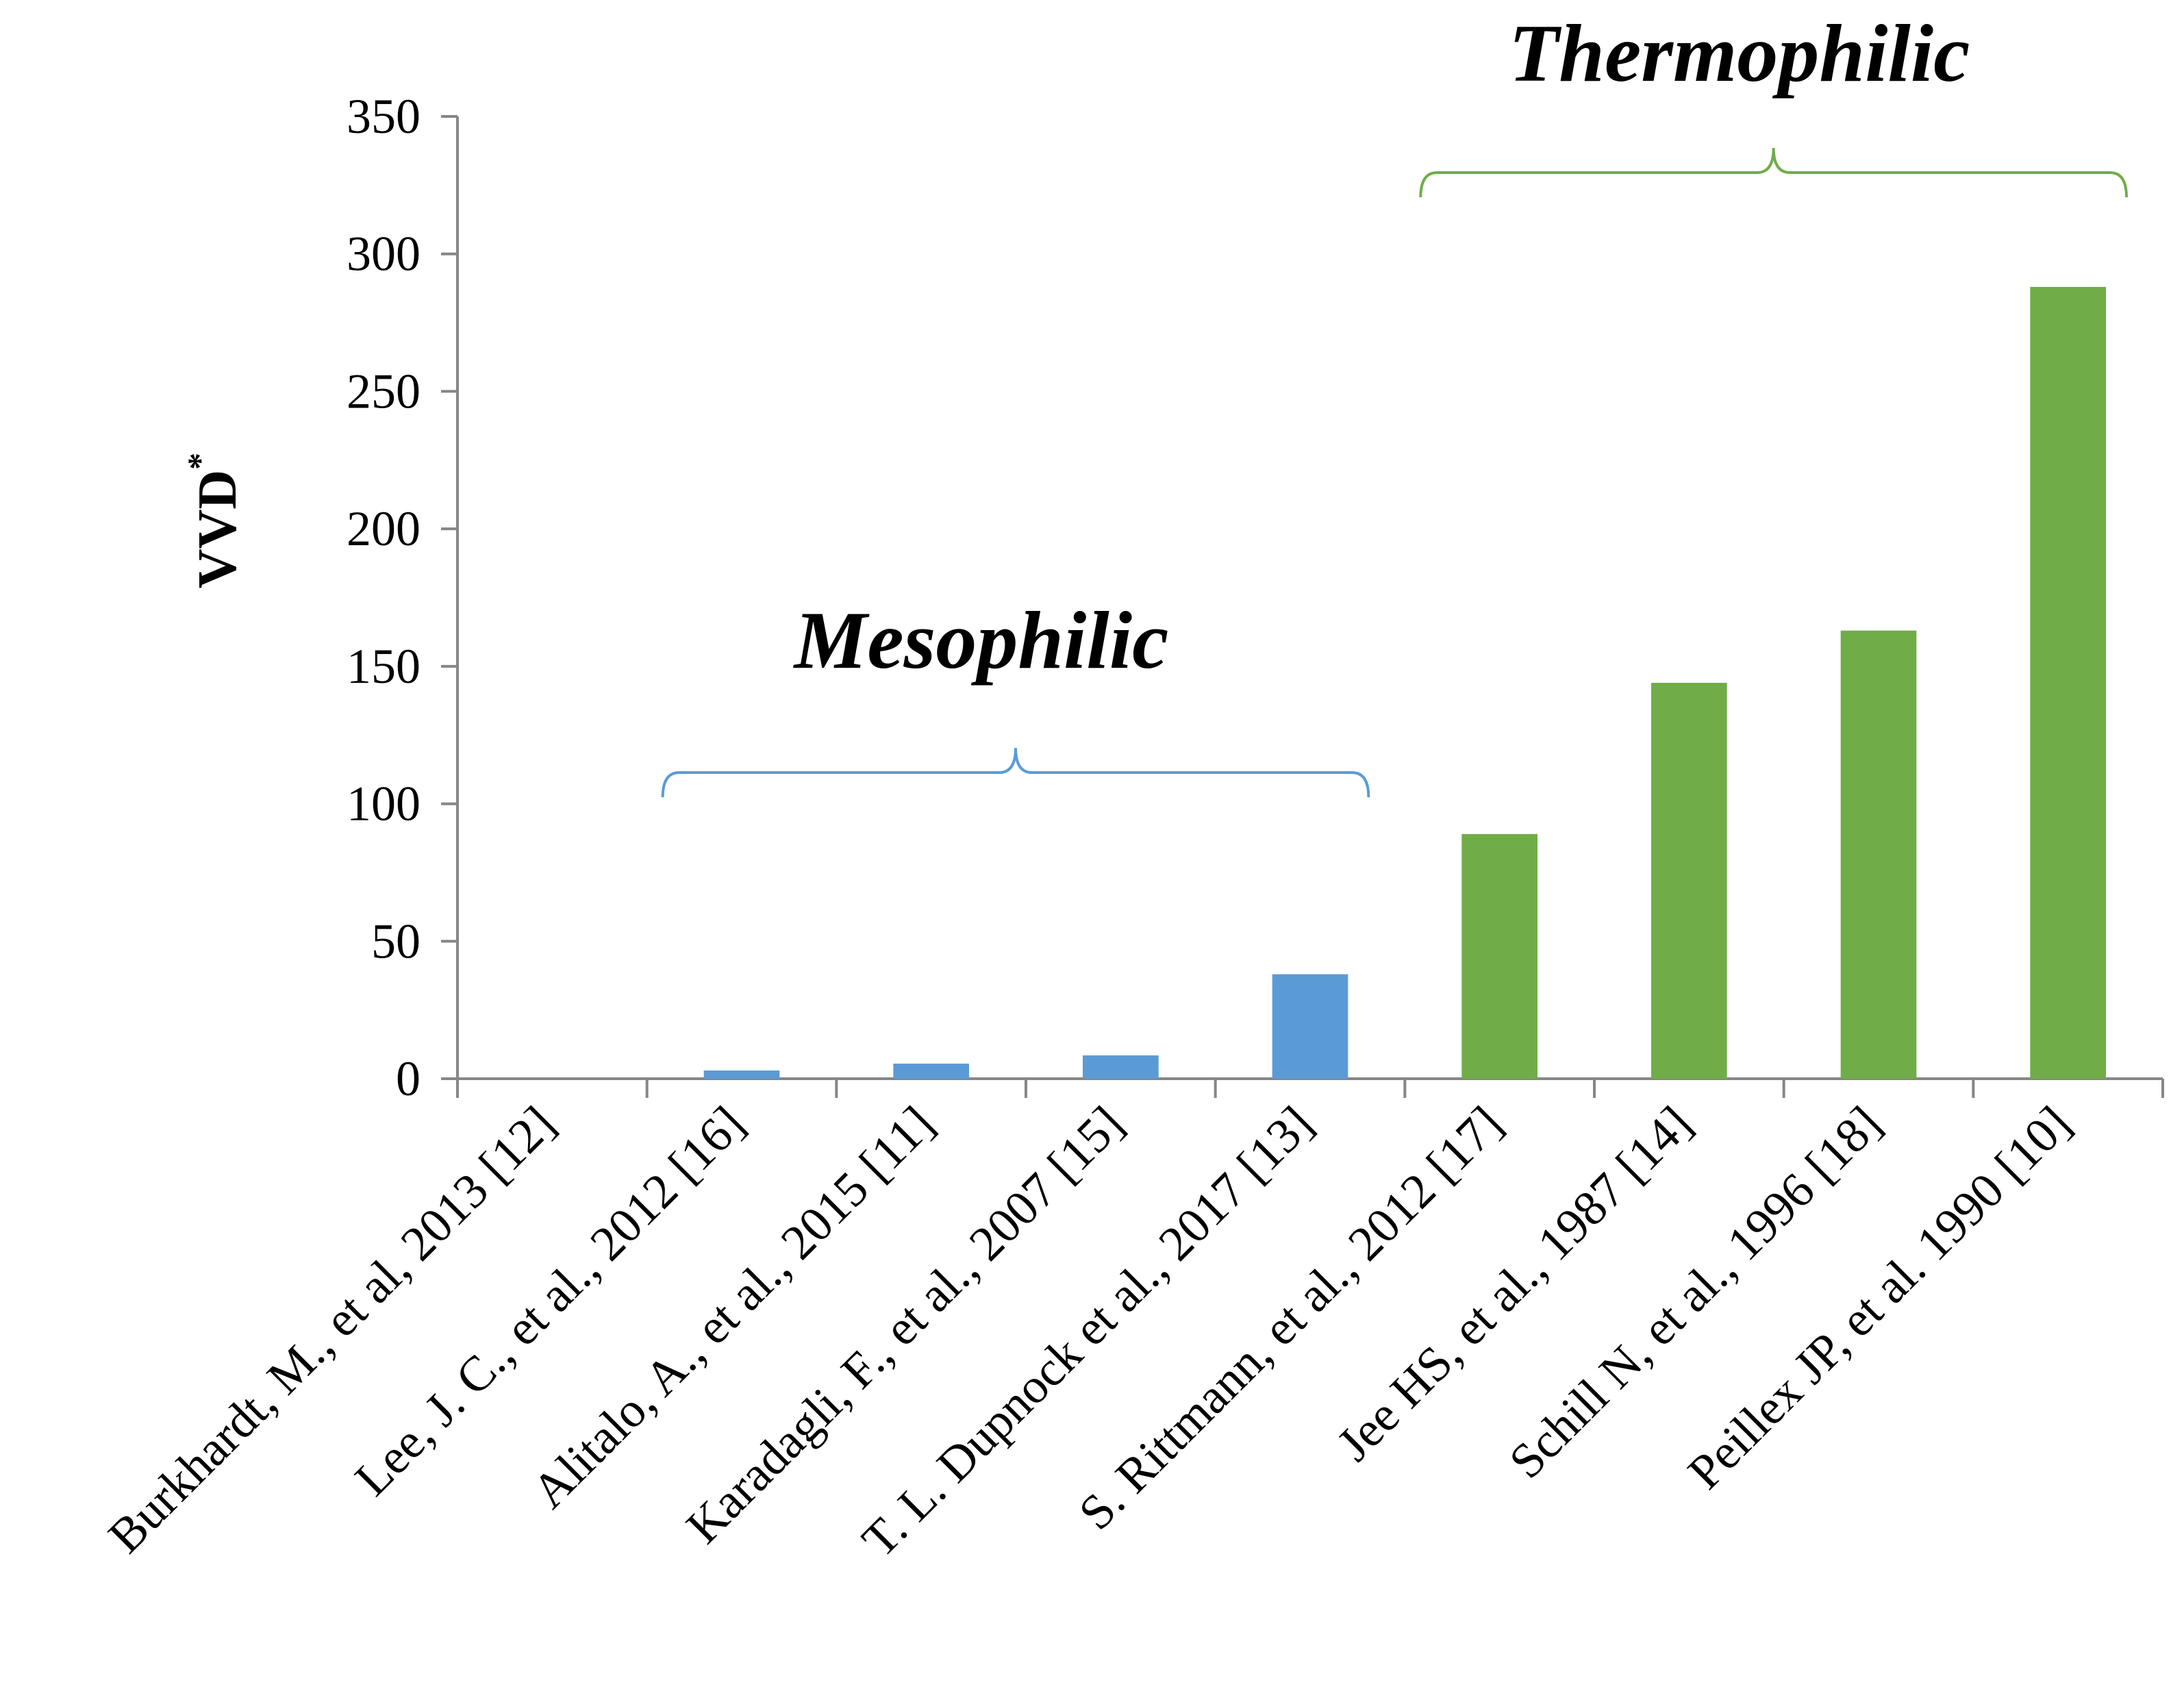 This screenshot has height=1702, width=2184. I want to click on y-tick-label: 200, so click(384, 528).